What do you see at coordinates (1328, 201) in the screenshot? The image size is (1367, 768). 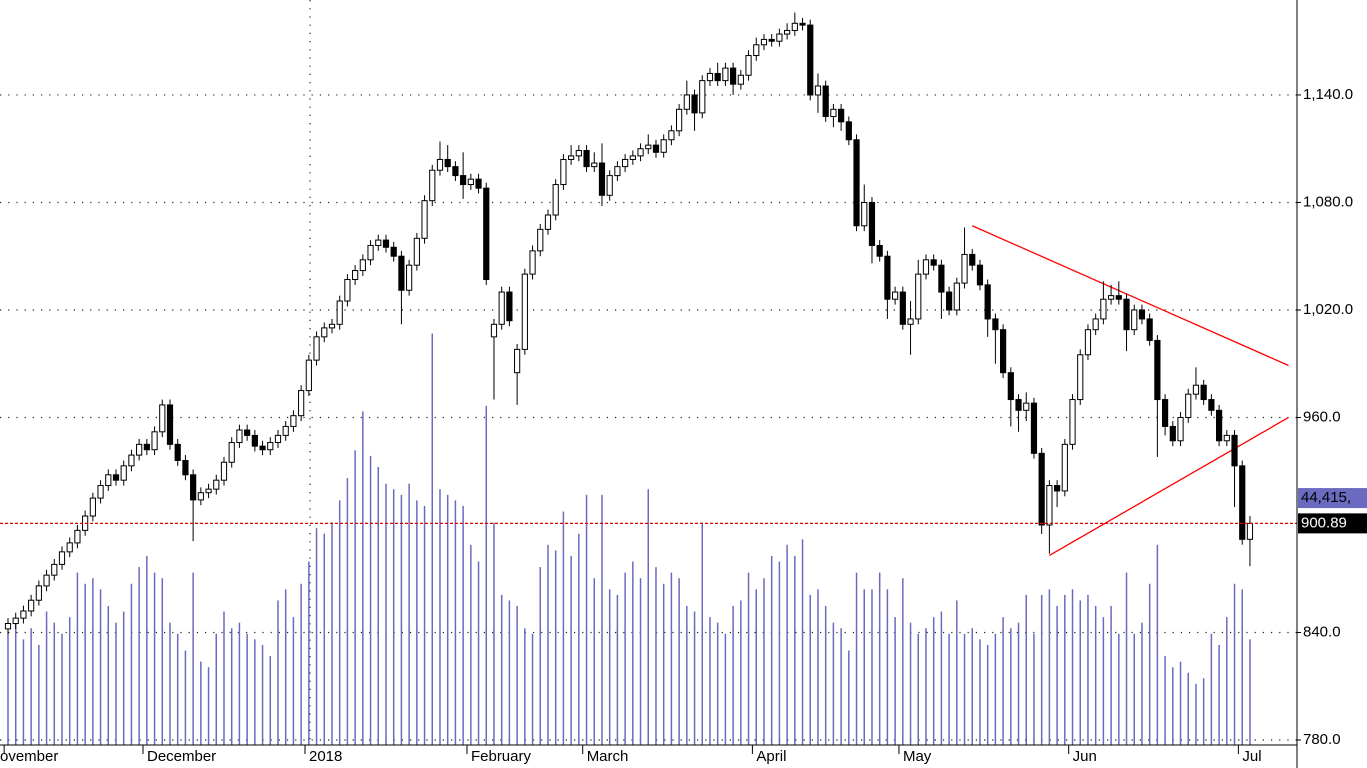 I see `y-tick-label: 1,080.0` at bounding box center [1328, 201].